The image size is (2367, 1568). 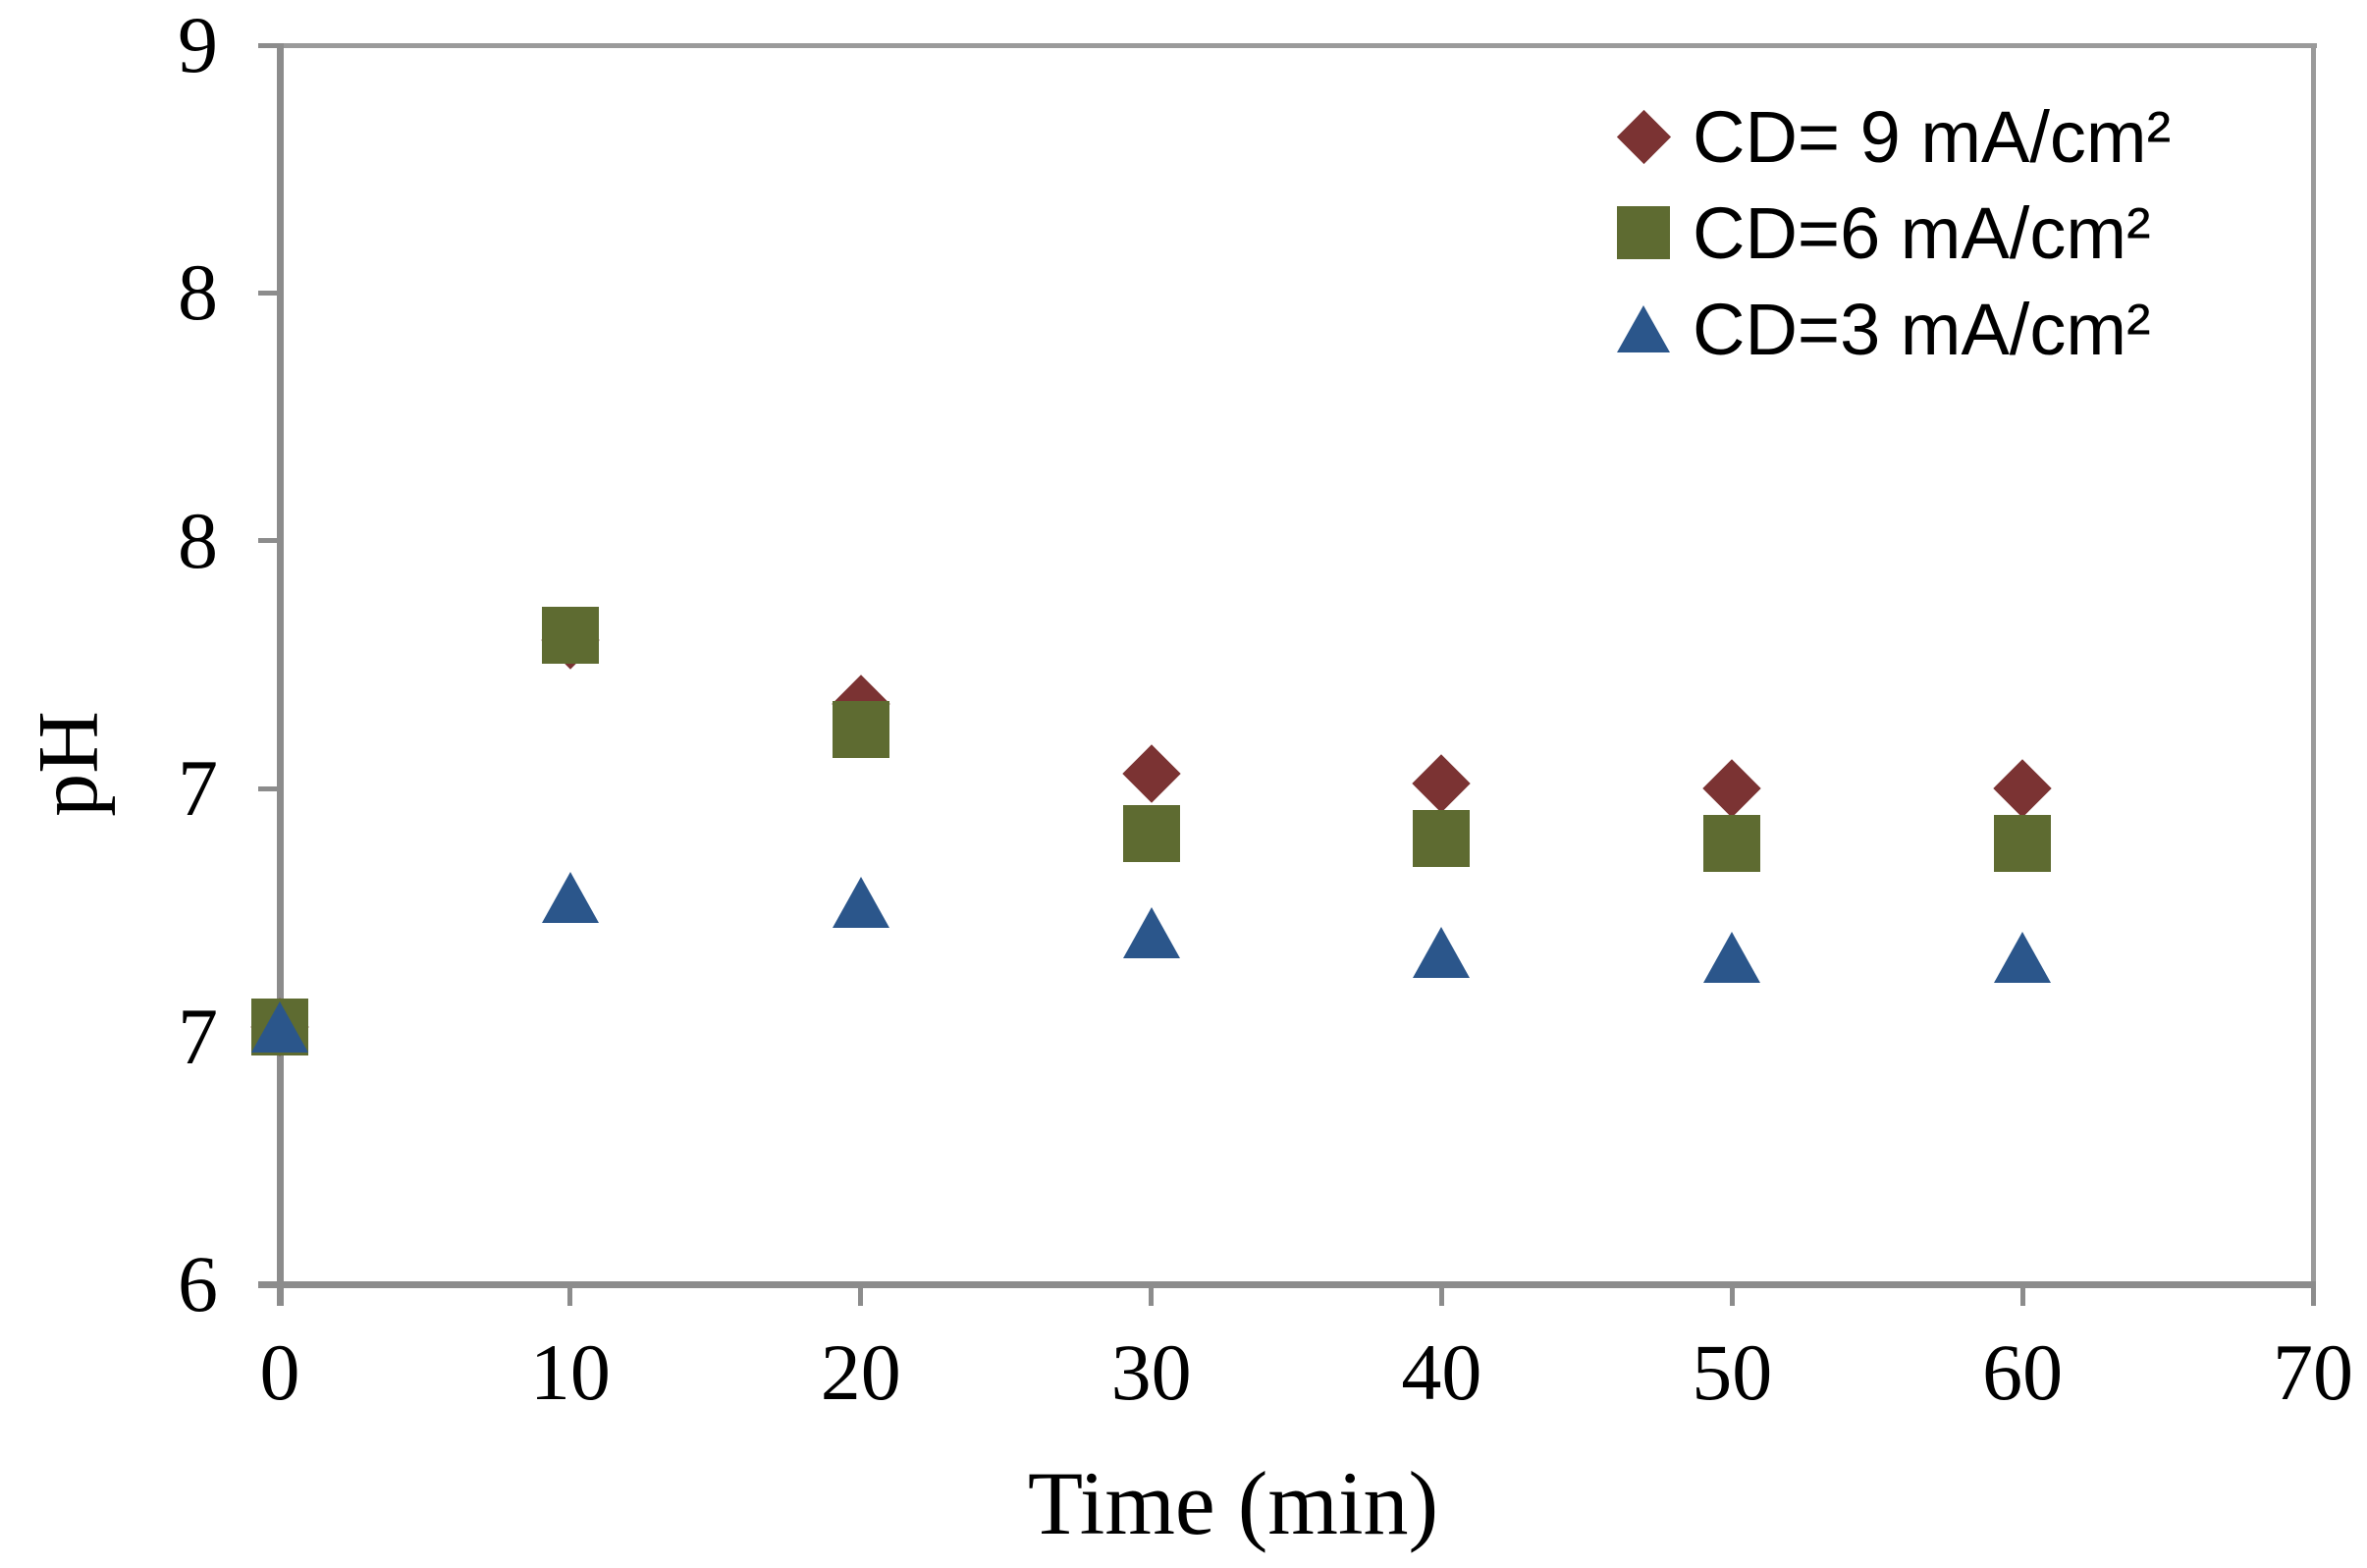 I want to click on legend: CD= 9 mA/cm² CD=6 mA/cm² CD=3 mA/cm², so click(x=1892, y=232).